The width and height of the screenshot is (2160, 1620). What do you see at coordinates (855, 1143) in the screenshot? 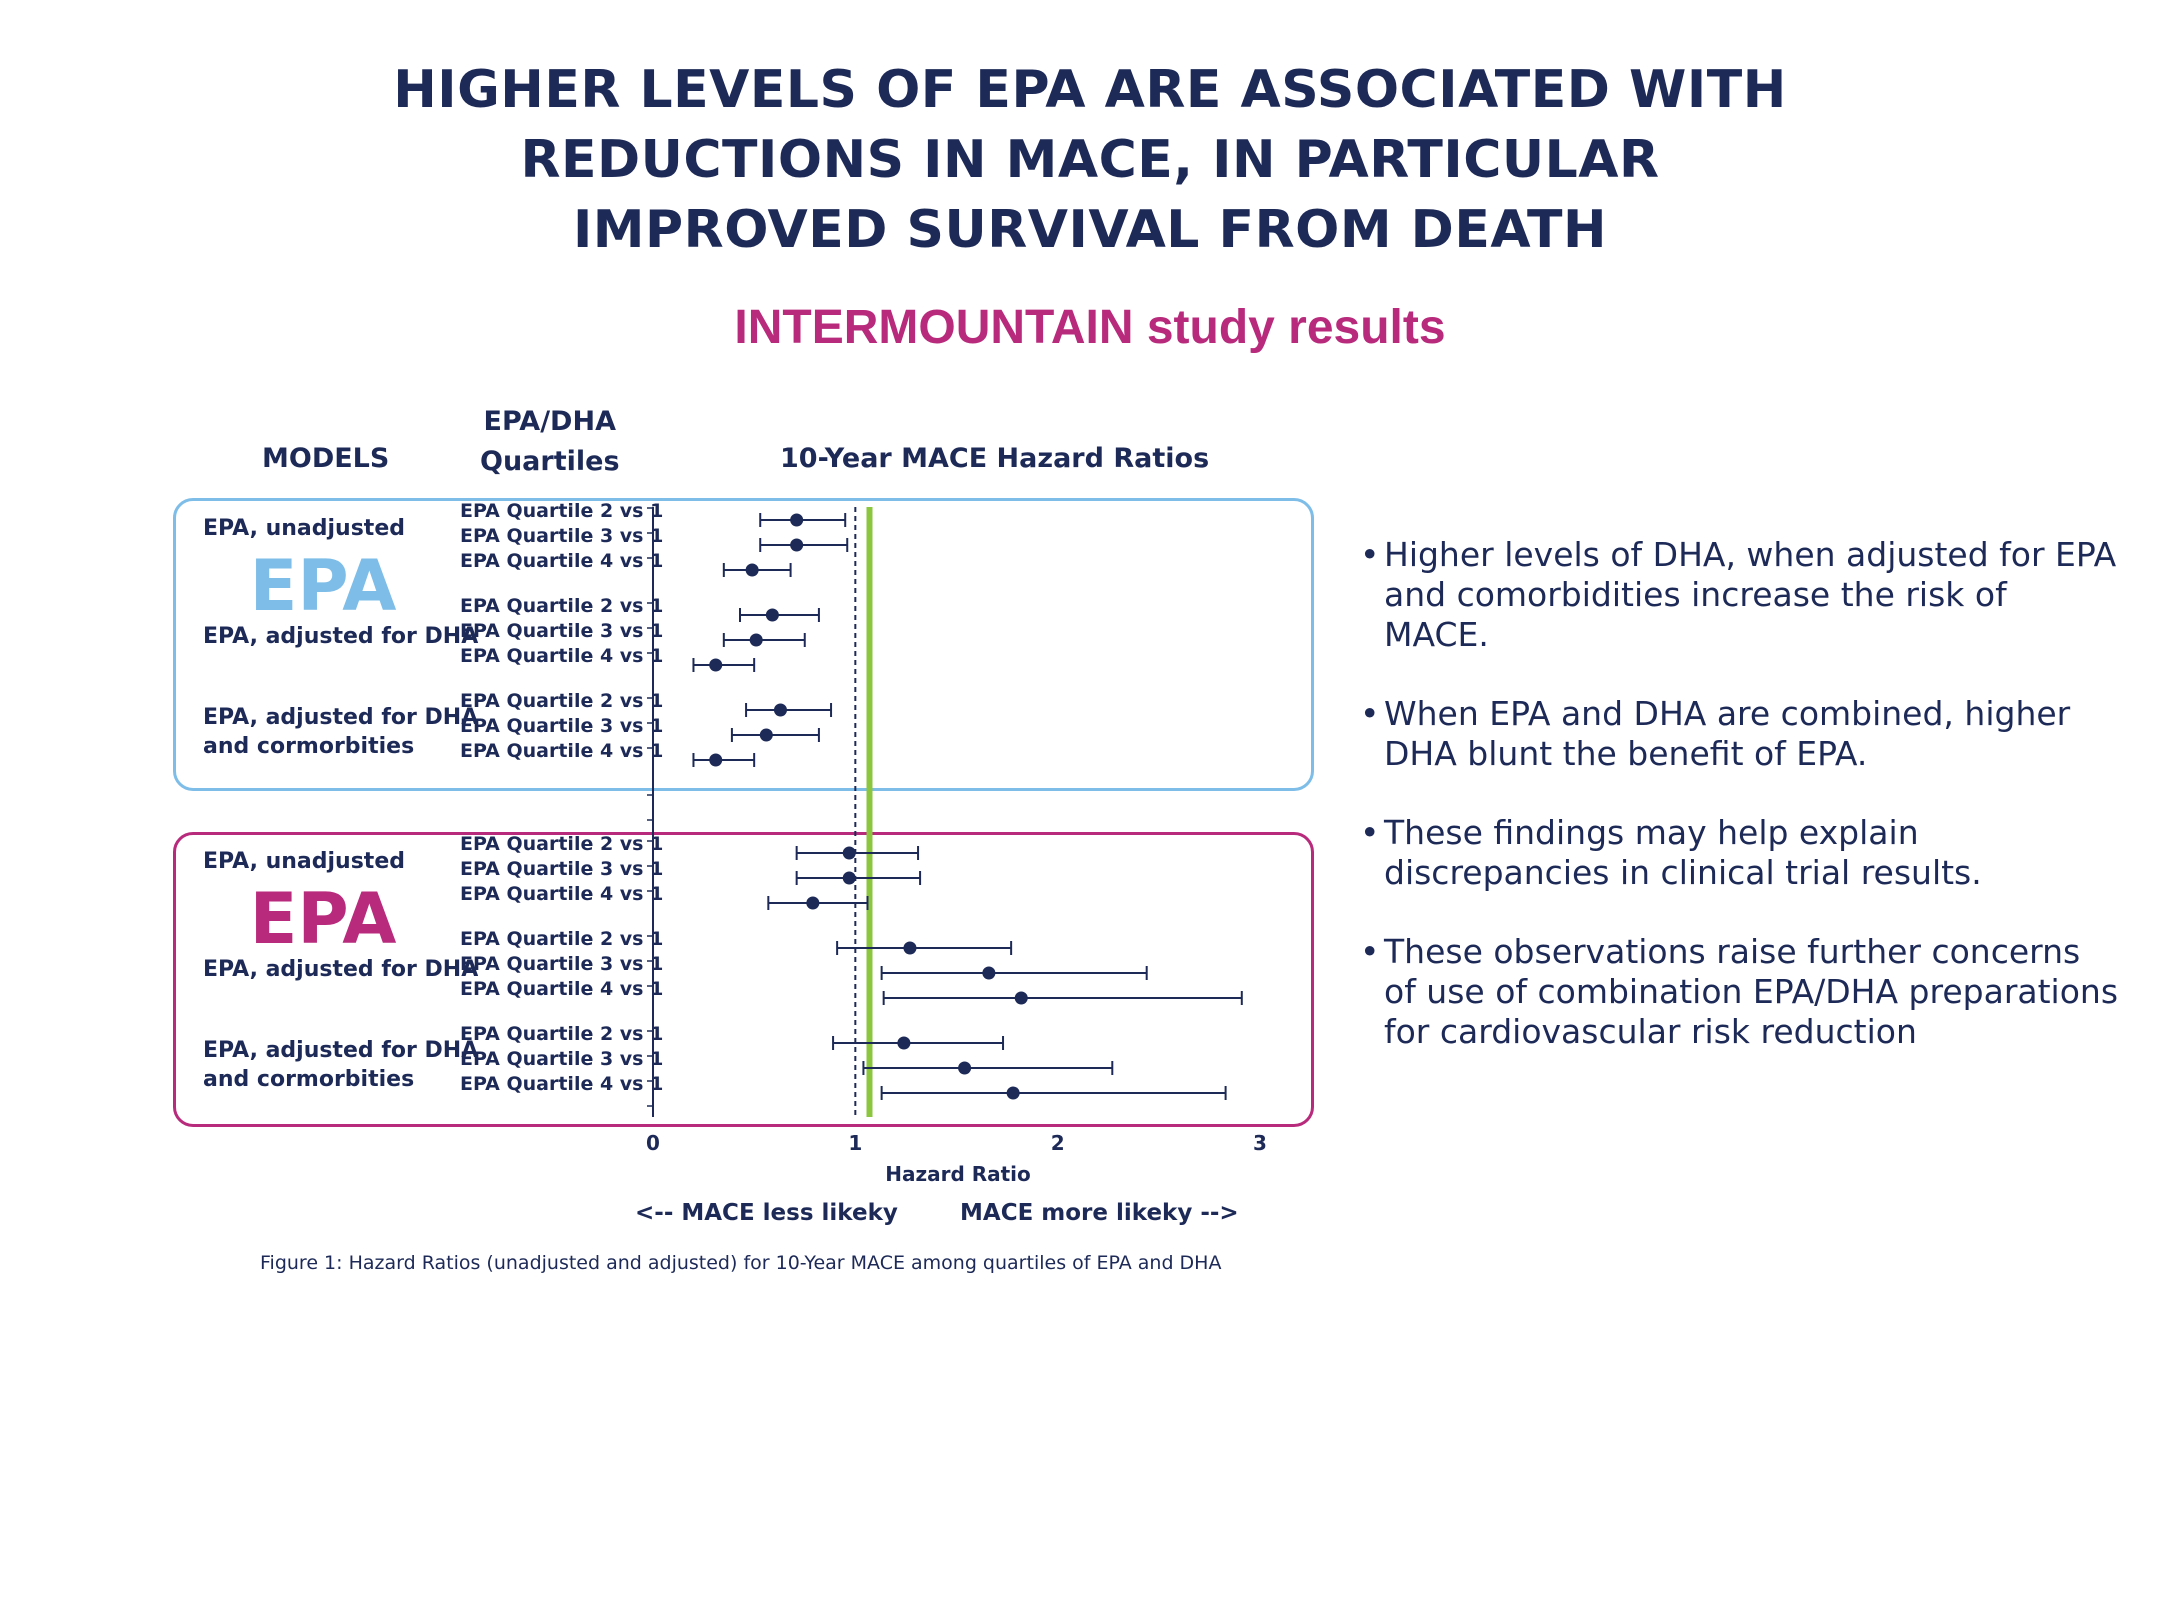
I see `x-tick-label: 1` at bounding box center [855, 1143].